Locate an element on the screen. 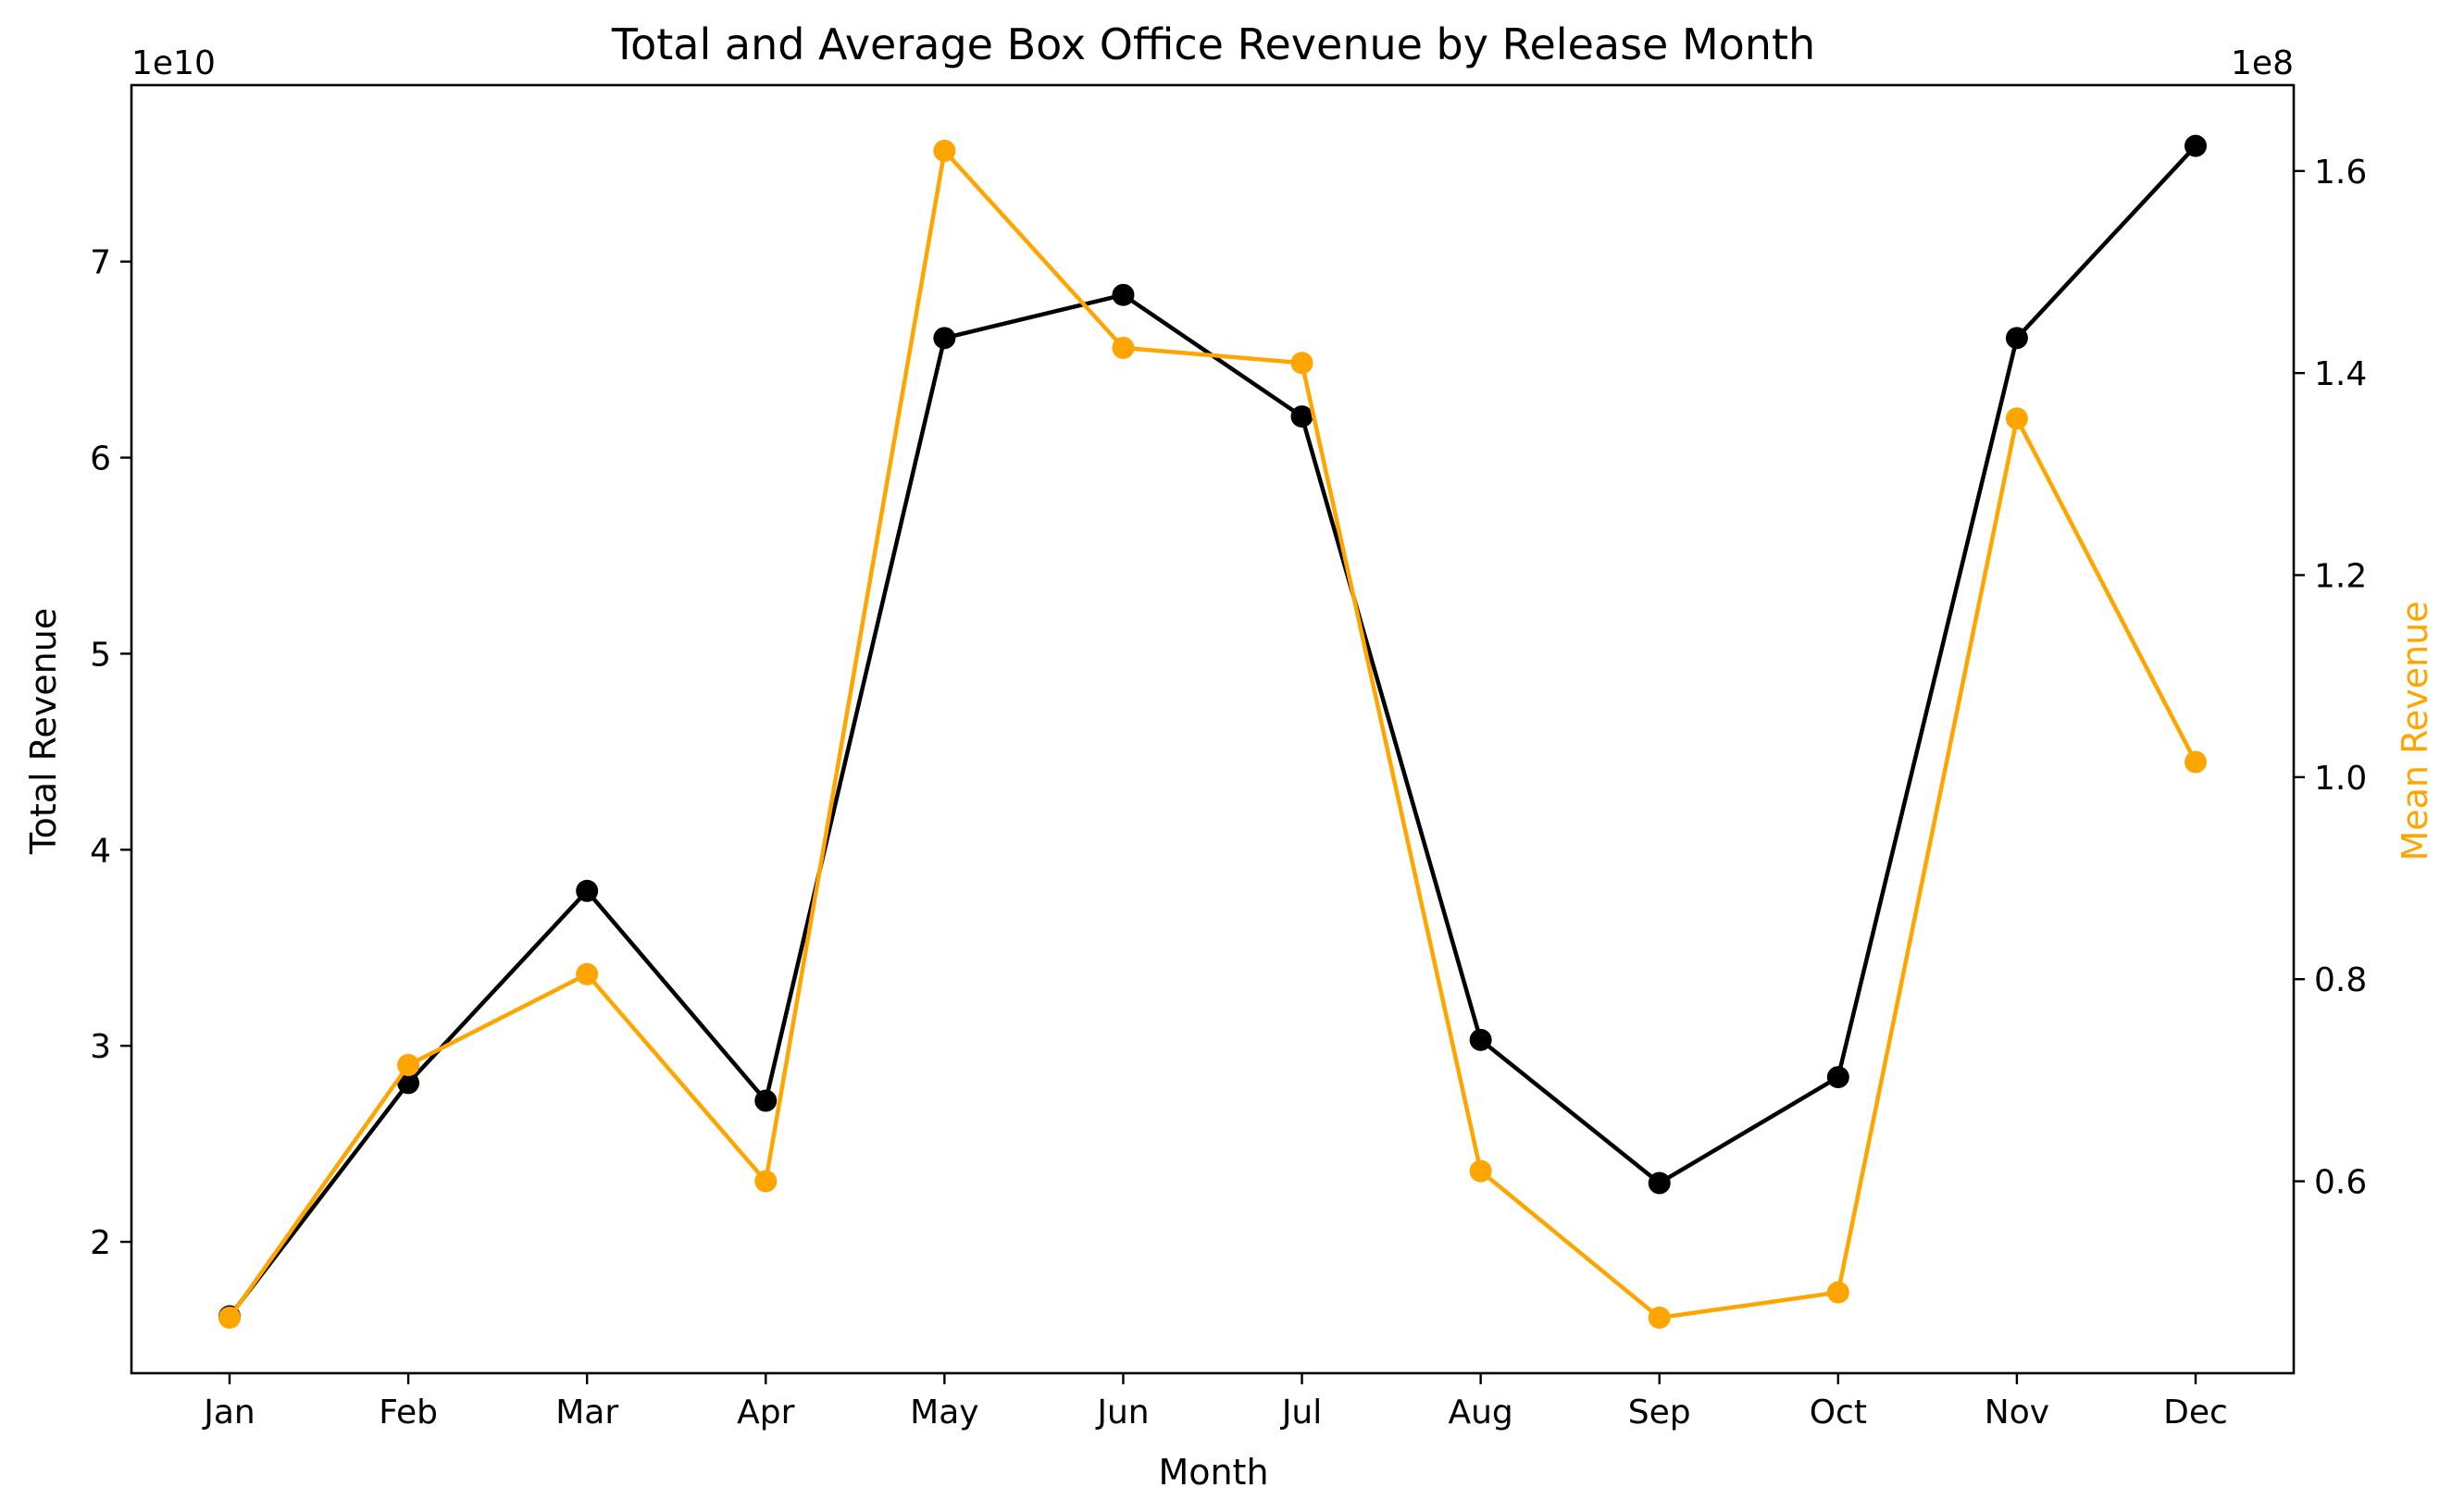 Image resolution: width=2452 pixels, height=1512 pixels. x-tick-label: Sep is located at coordinates (1659, 1412).